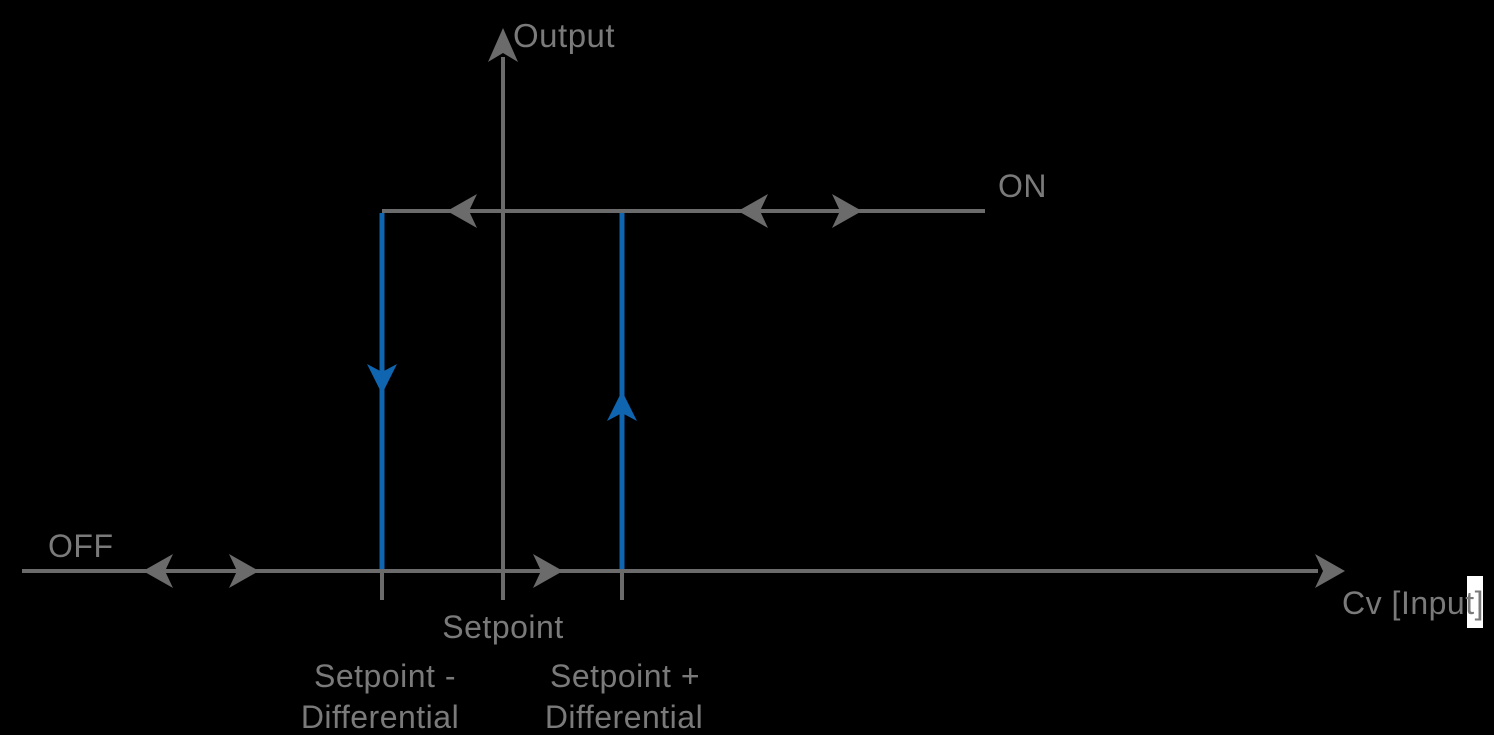  Describe the element at coordinates (622, 406) in the screenshot. I see `transition-rising-arrowhead-up-icon` at that location.